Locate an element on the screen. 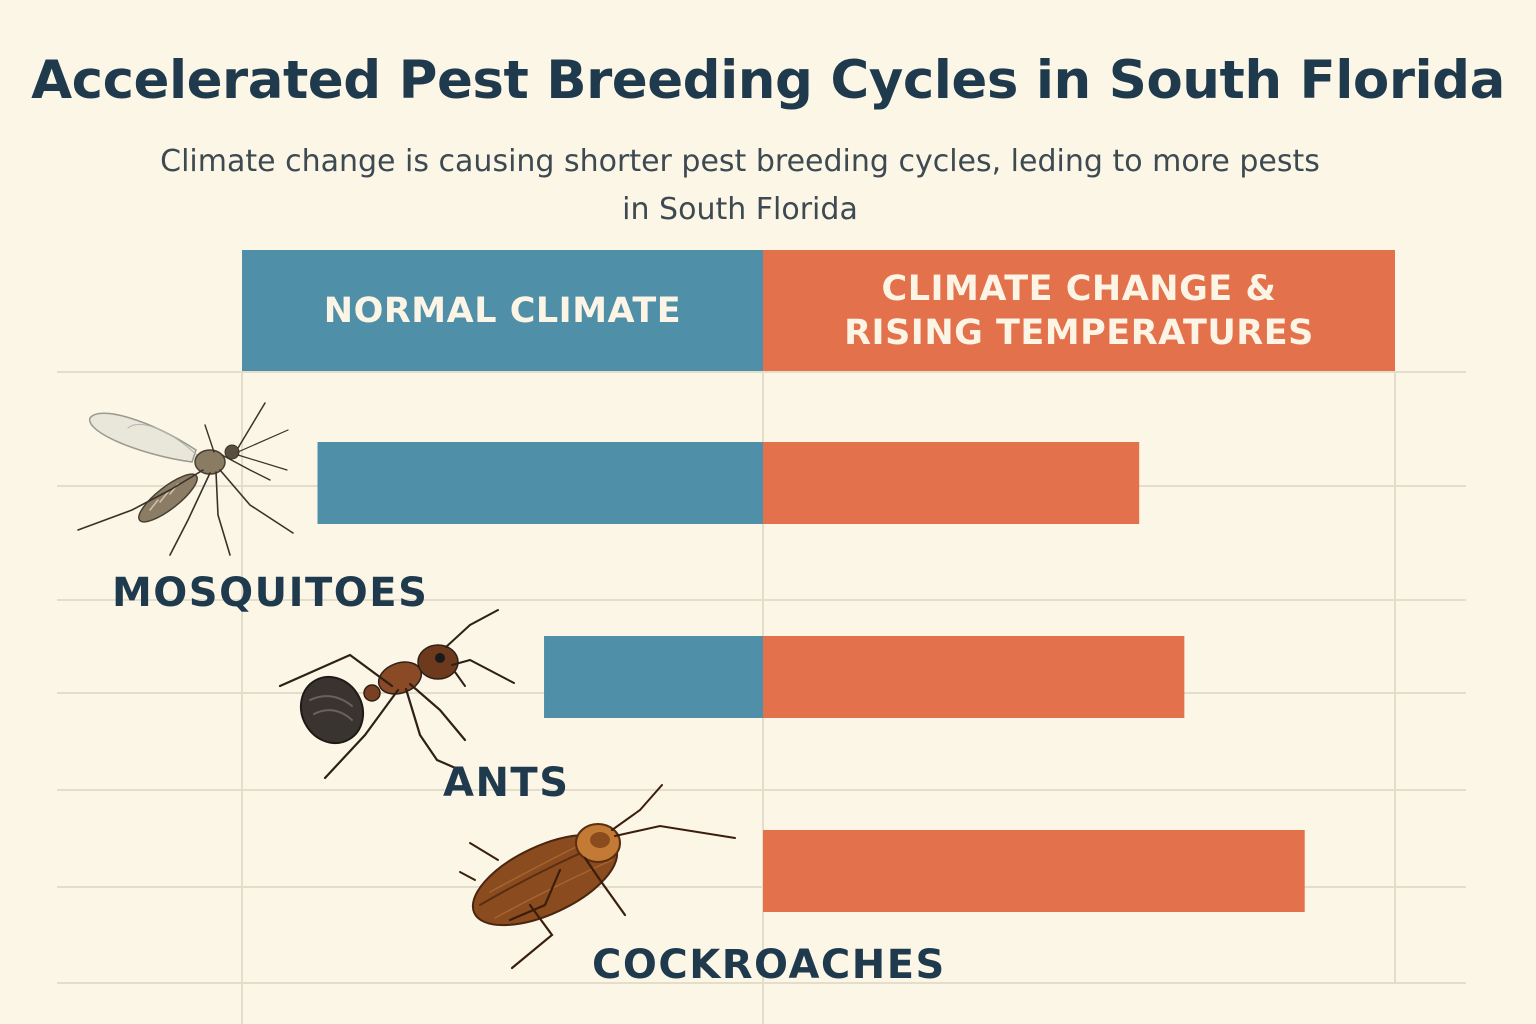 This screenshot has height=1024, width=1536. bar-normal-mosquitoes is located at coordinates (540, 483).